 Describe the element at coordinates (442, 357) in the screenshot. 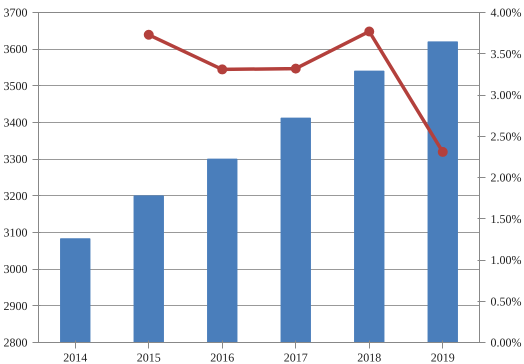

I see `x-tick-label: 2019` at that location.